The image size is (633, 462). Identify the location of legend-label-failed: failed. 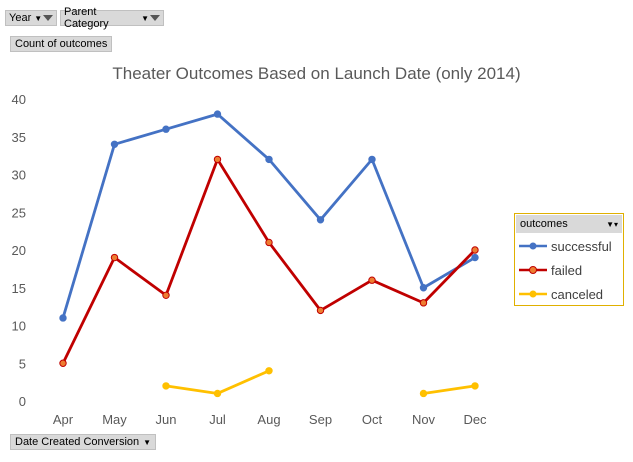
(567, 270).